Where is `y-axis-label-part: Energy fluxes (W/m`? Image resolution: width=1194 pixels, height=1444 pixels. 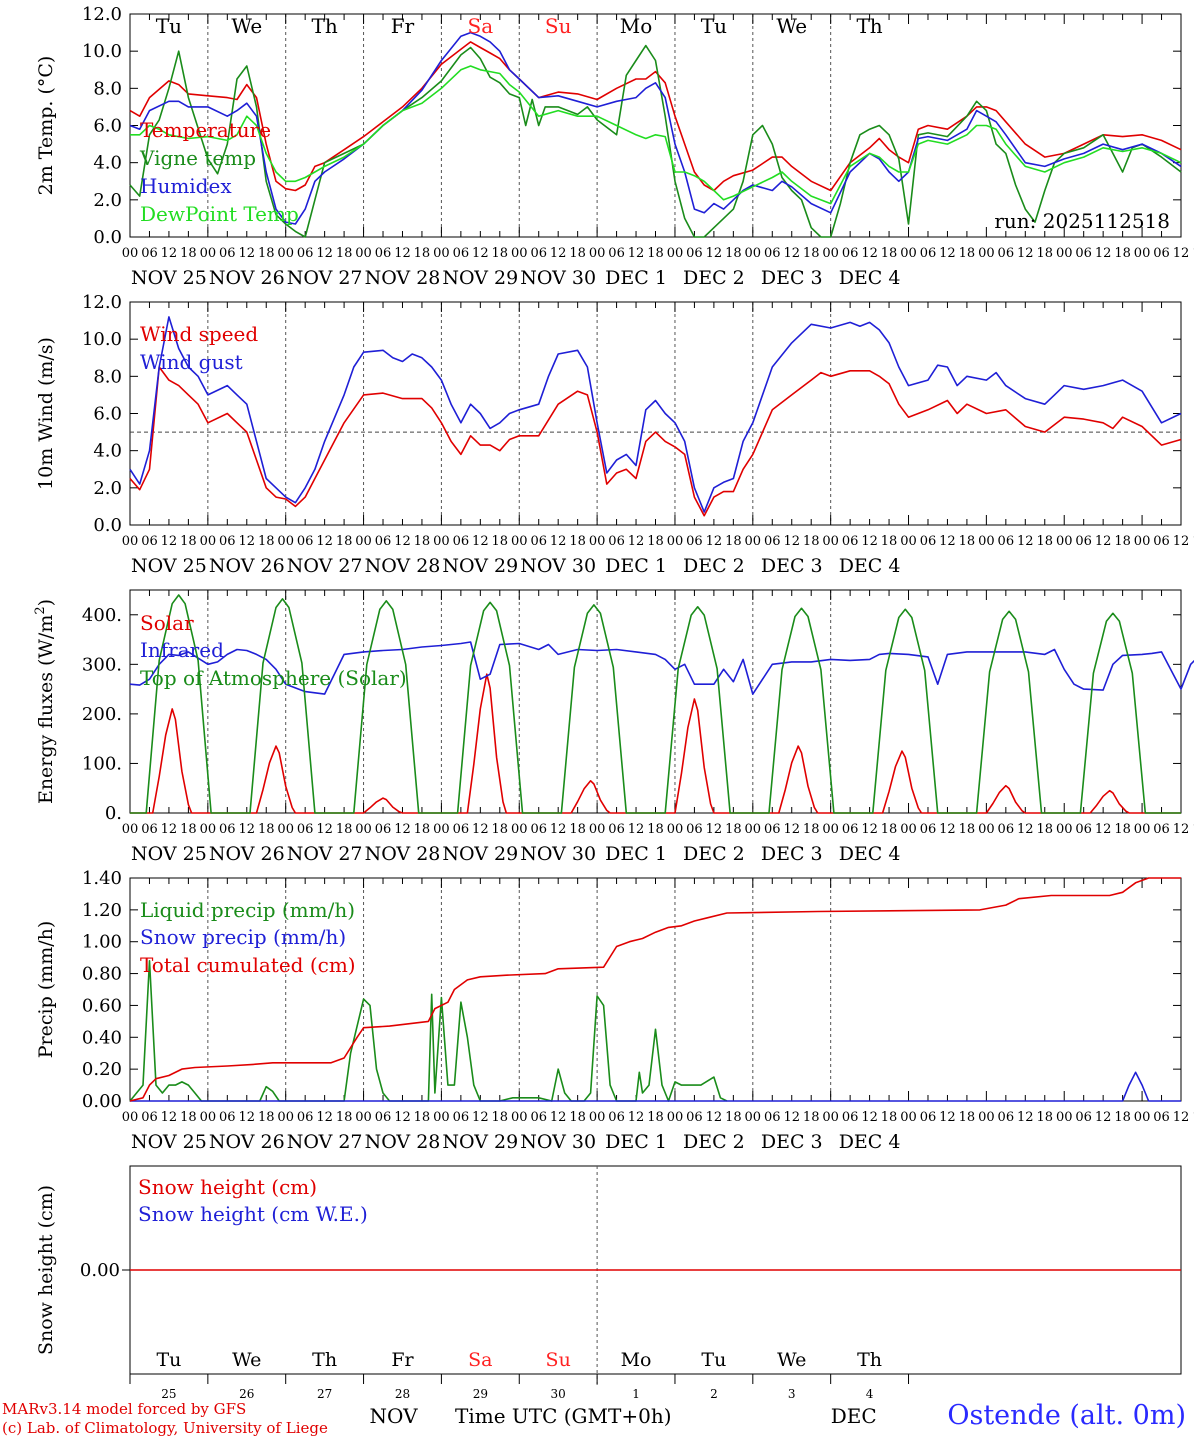
y-axis-label-part: Energy fluxes (W/m is located at coordinates (46, 709).